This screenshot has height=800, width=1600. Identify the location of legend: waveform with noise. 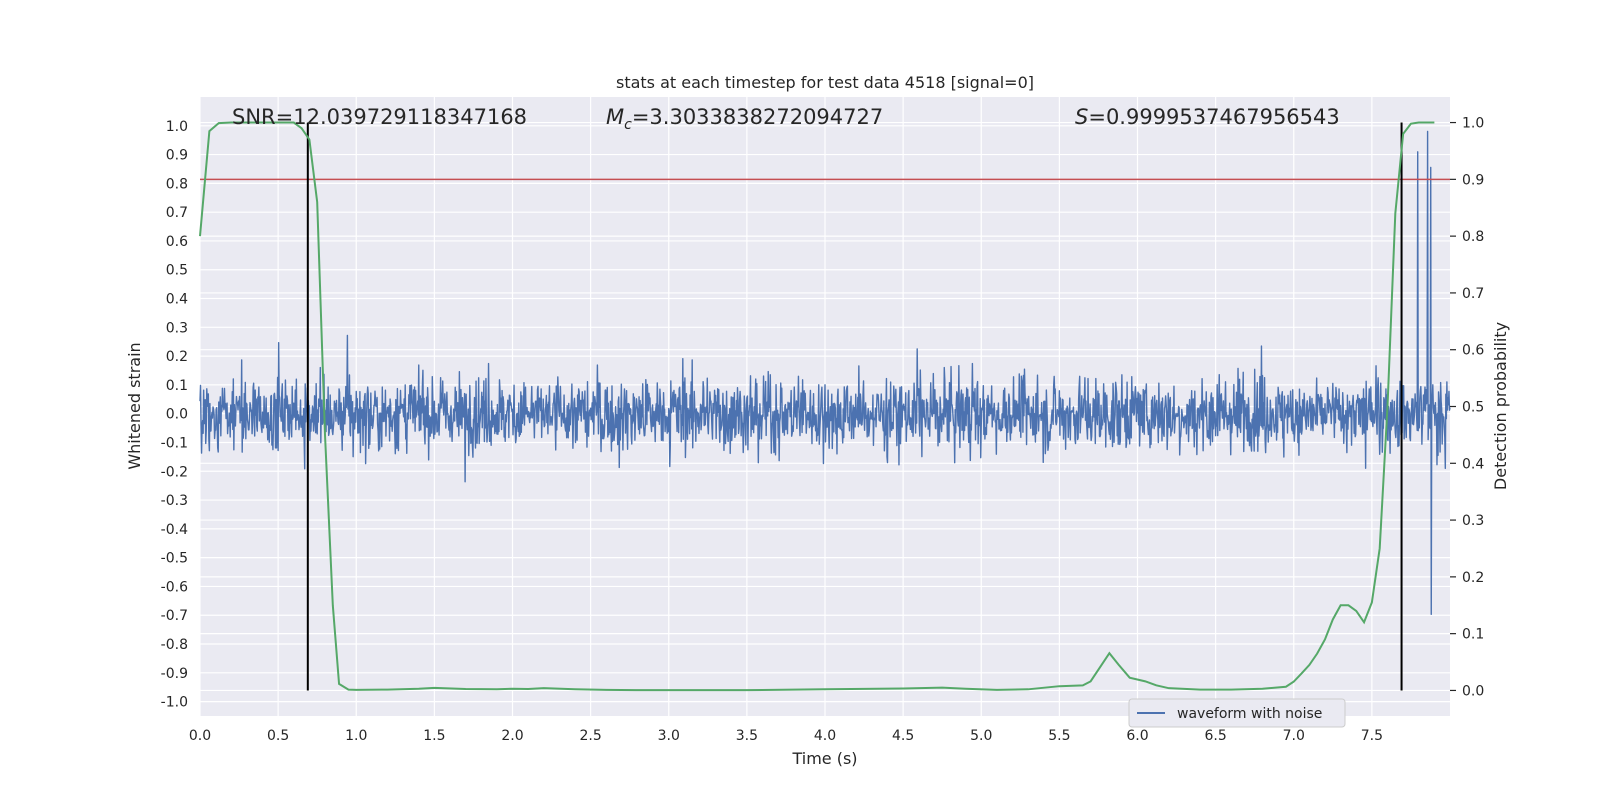
(1237, 713).